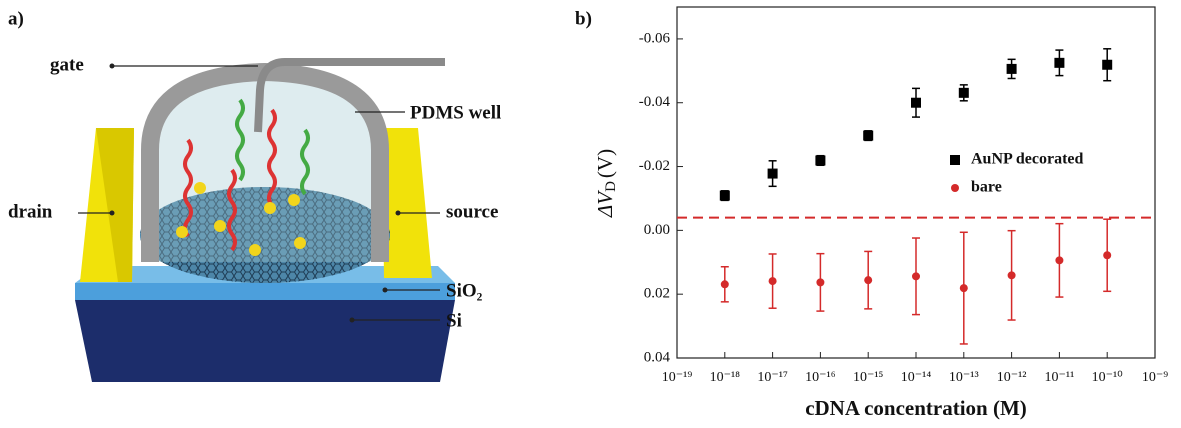 The width and height of the screenshot is (1181, 428). What do you see at coordinates (1027, 159) in the screenshot?
I see `legend-label: AuNP decorated` at bounding box center [1027, 159].